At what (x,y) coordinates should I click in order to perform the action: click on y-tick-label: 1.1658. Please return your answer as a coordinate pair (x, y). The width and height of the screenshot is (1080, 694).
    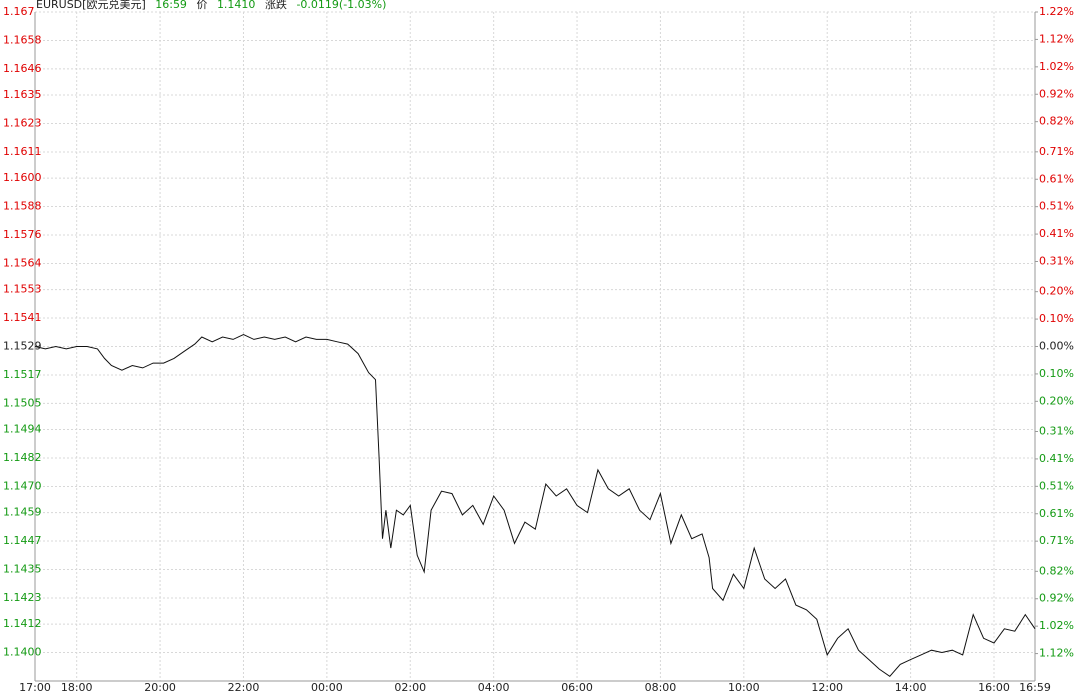
    Looking at the image, I should click on (22, 39).